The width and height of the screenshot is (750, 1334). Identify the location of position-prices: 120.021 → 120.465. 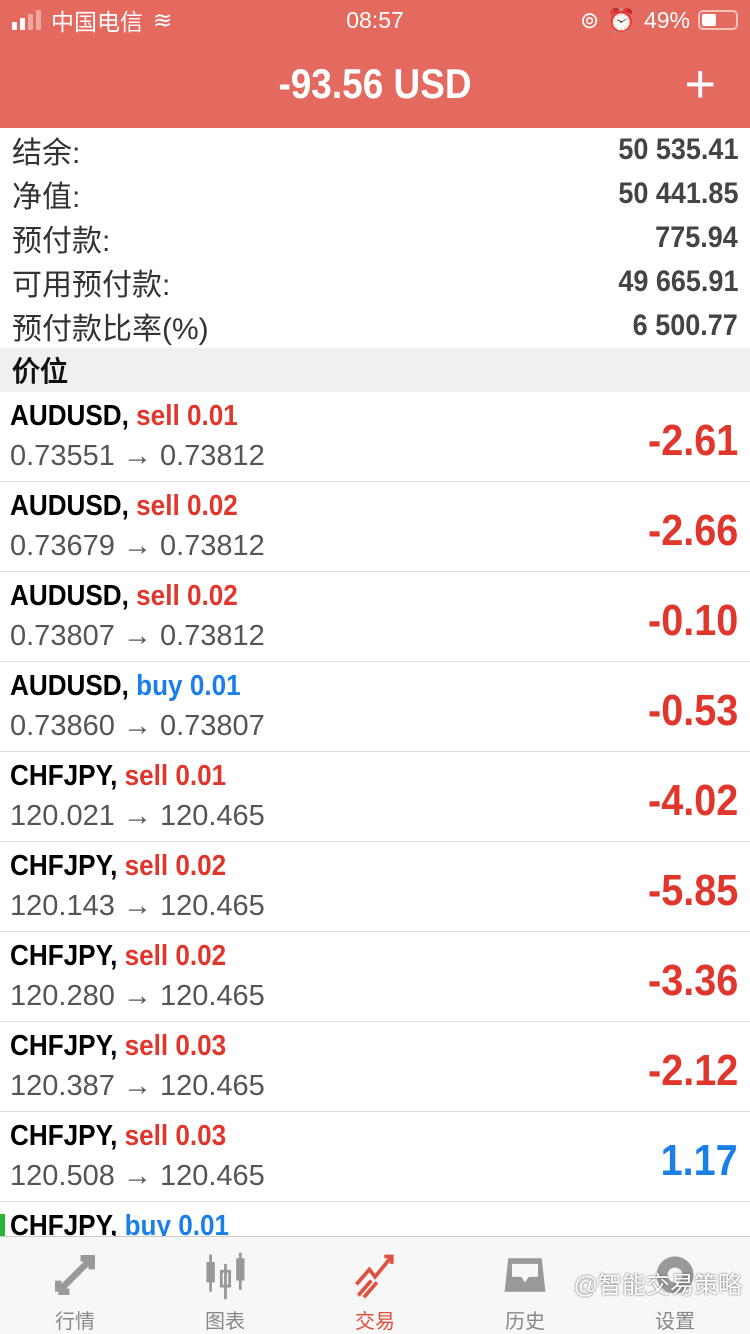
(137, 816).